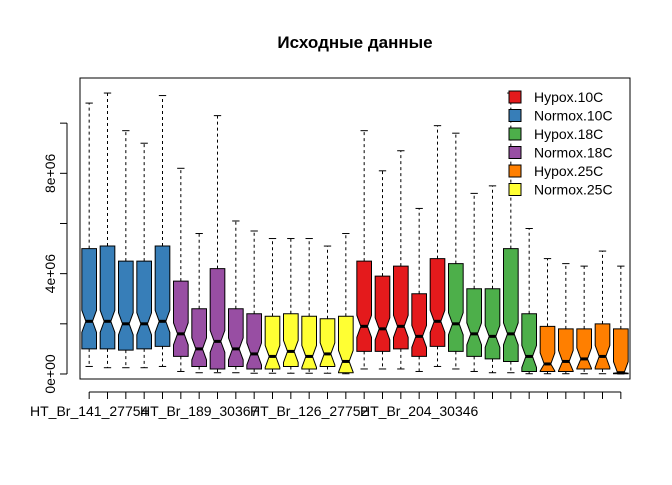 The image size is (672, 485). I want to click on x-tick-label: HT_Br_189_30367, so click(199, 411).